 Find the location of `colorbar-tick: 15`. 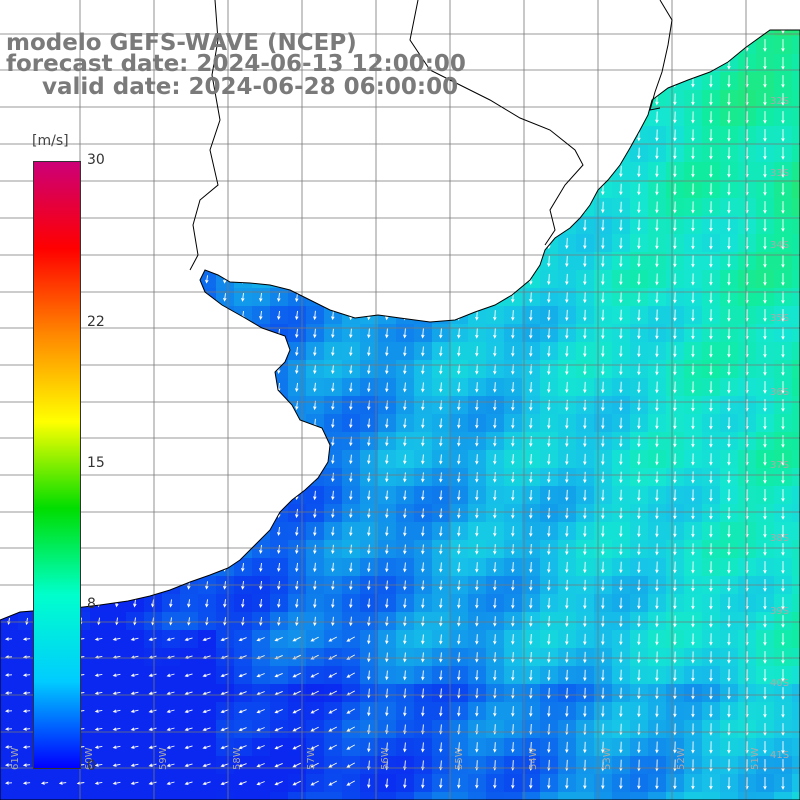

colorbar-tick: 15 is located at coordinates (96, 463).